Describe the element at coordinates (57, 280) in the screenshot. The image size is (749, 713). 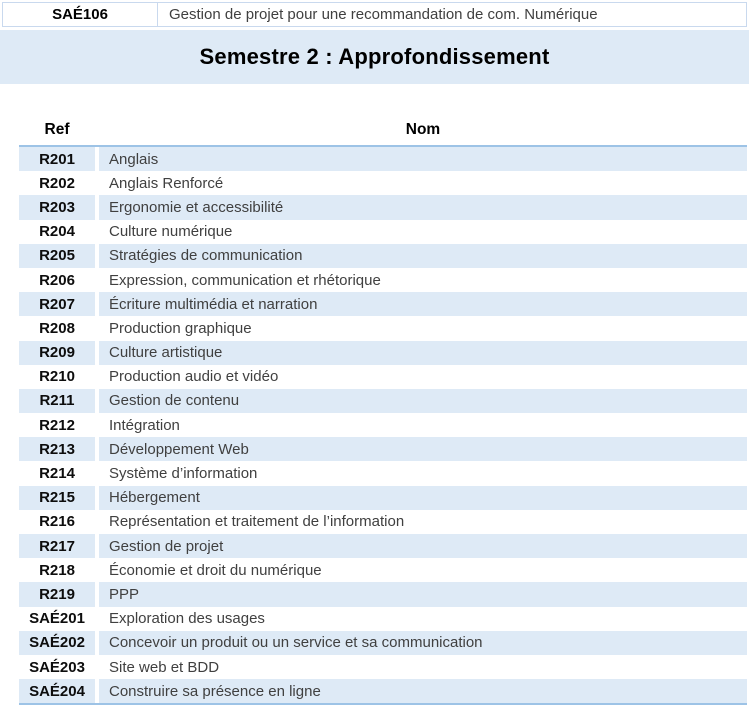
I see `row-ref: R206` at that location.